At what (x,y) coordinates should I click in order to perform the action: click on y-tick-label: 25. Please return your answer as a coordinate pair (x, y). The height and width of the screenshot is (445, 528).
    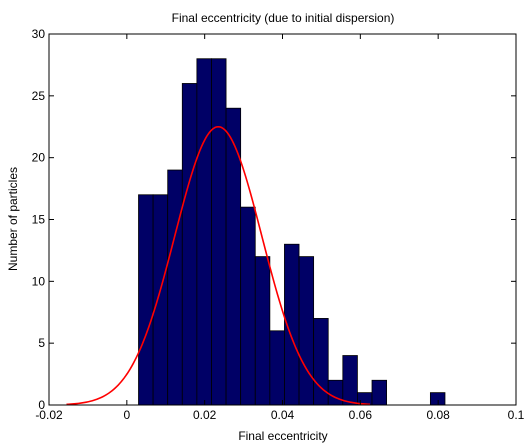
    Looking at the image, I should click on (39, 96).